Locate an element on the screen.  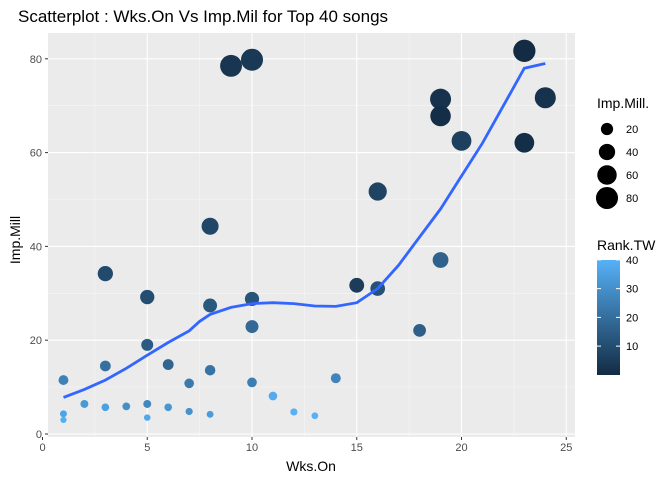
color-legend-title: Rank.TW is located at coordinates (626, 245).